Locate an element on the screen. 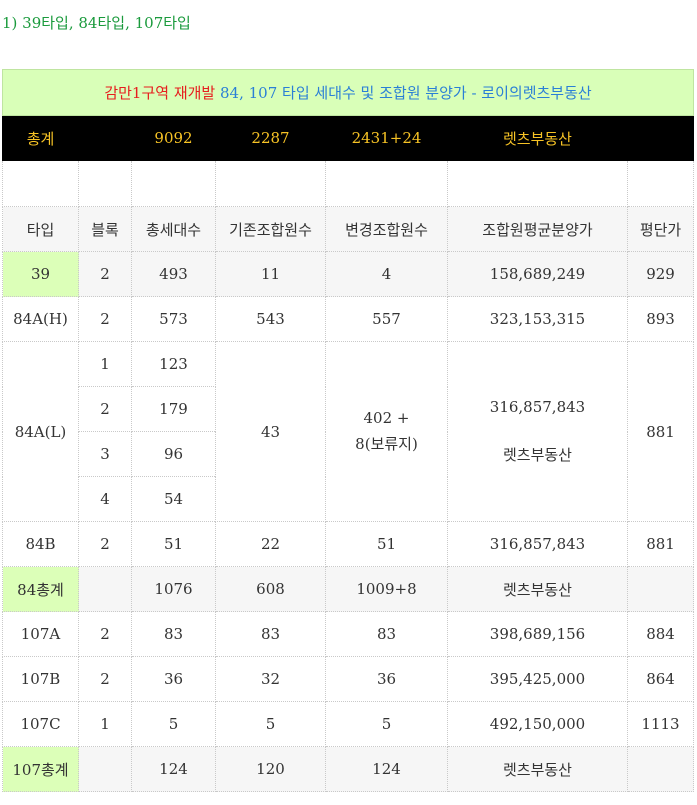 The height and width of the screenshot is (805, 697). per-pyeong-cell: 893 is located at coordinates (660, 319).